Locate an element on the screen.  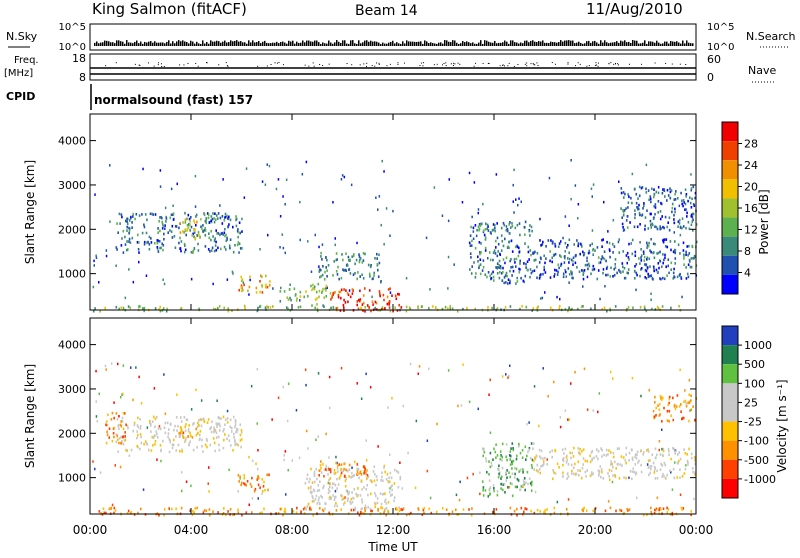
colorbar-tick-label: 25 is located at coordinates (751, 402).